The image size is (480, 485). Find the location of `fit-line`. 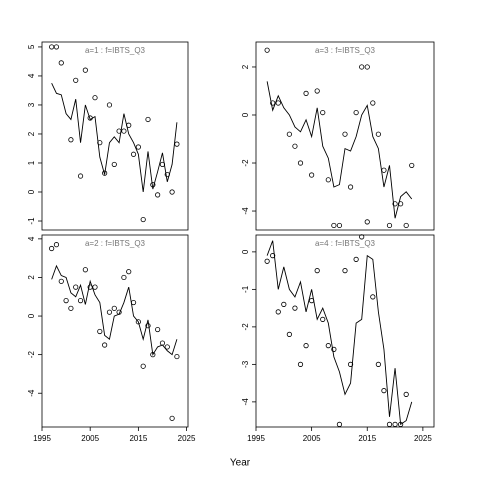

fit-line is located at coordinates (339, 333).